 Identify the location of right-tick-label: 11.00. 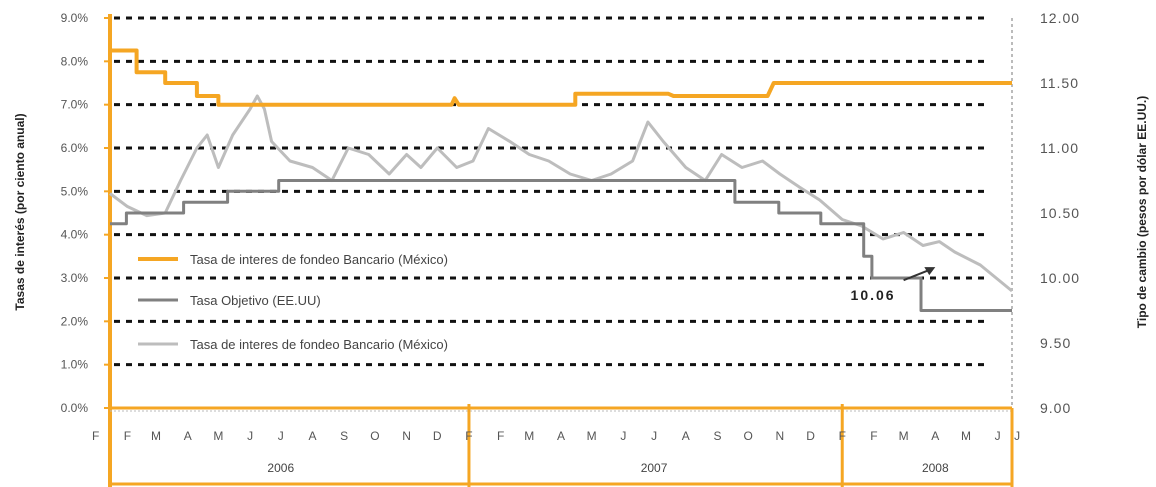
(1059, 148).